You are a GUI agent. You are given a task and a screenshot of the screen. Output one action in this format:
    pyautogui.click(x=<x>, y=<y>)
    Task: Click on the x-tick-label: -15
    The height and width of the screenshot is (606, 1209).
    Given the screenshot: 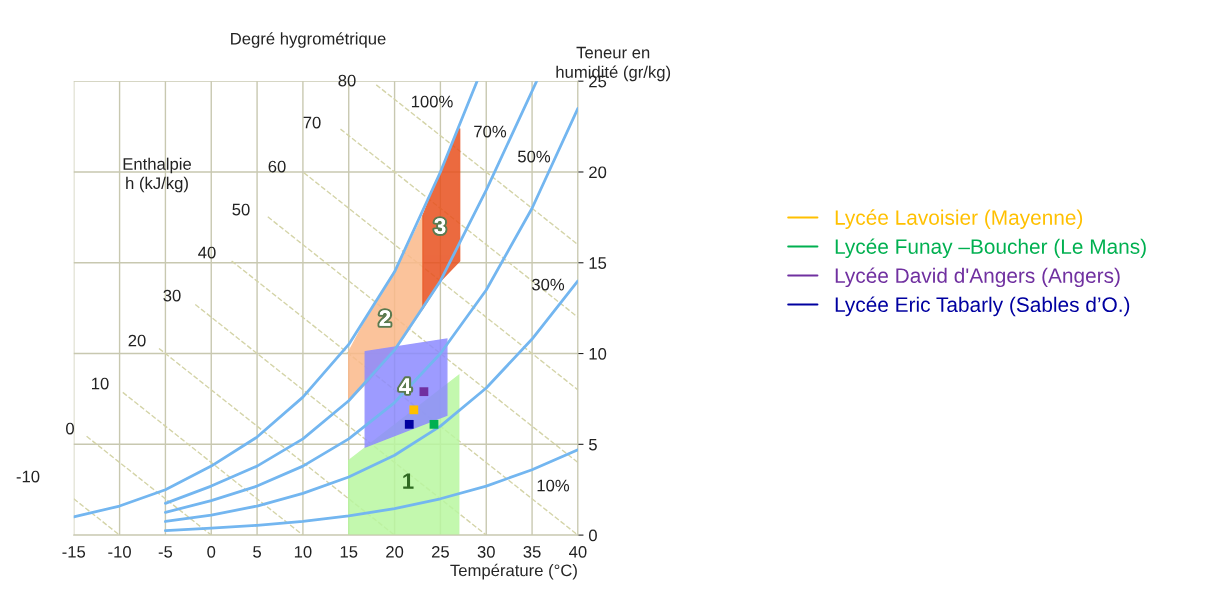 What is the action you would take?
    pyautogui.click(x=74, y=552)
    